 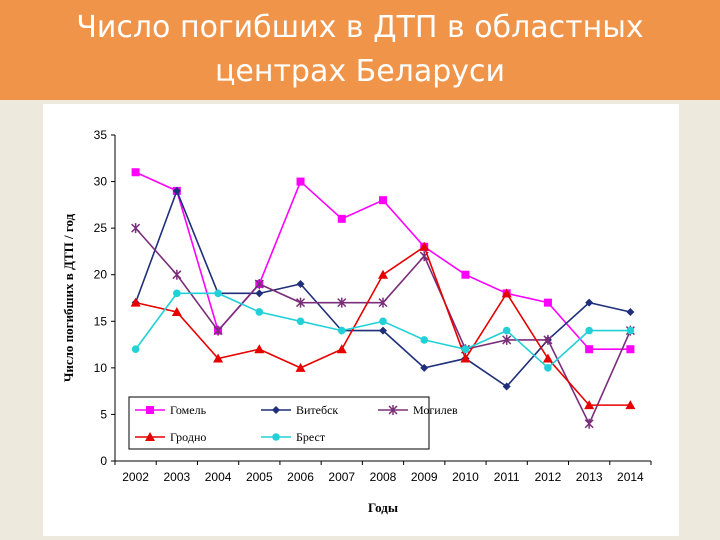 I want to click on x-tick-label: 2002, so click(x=135, y=477).